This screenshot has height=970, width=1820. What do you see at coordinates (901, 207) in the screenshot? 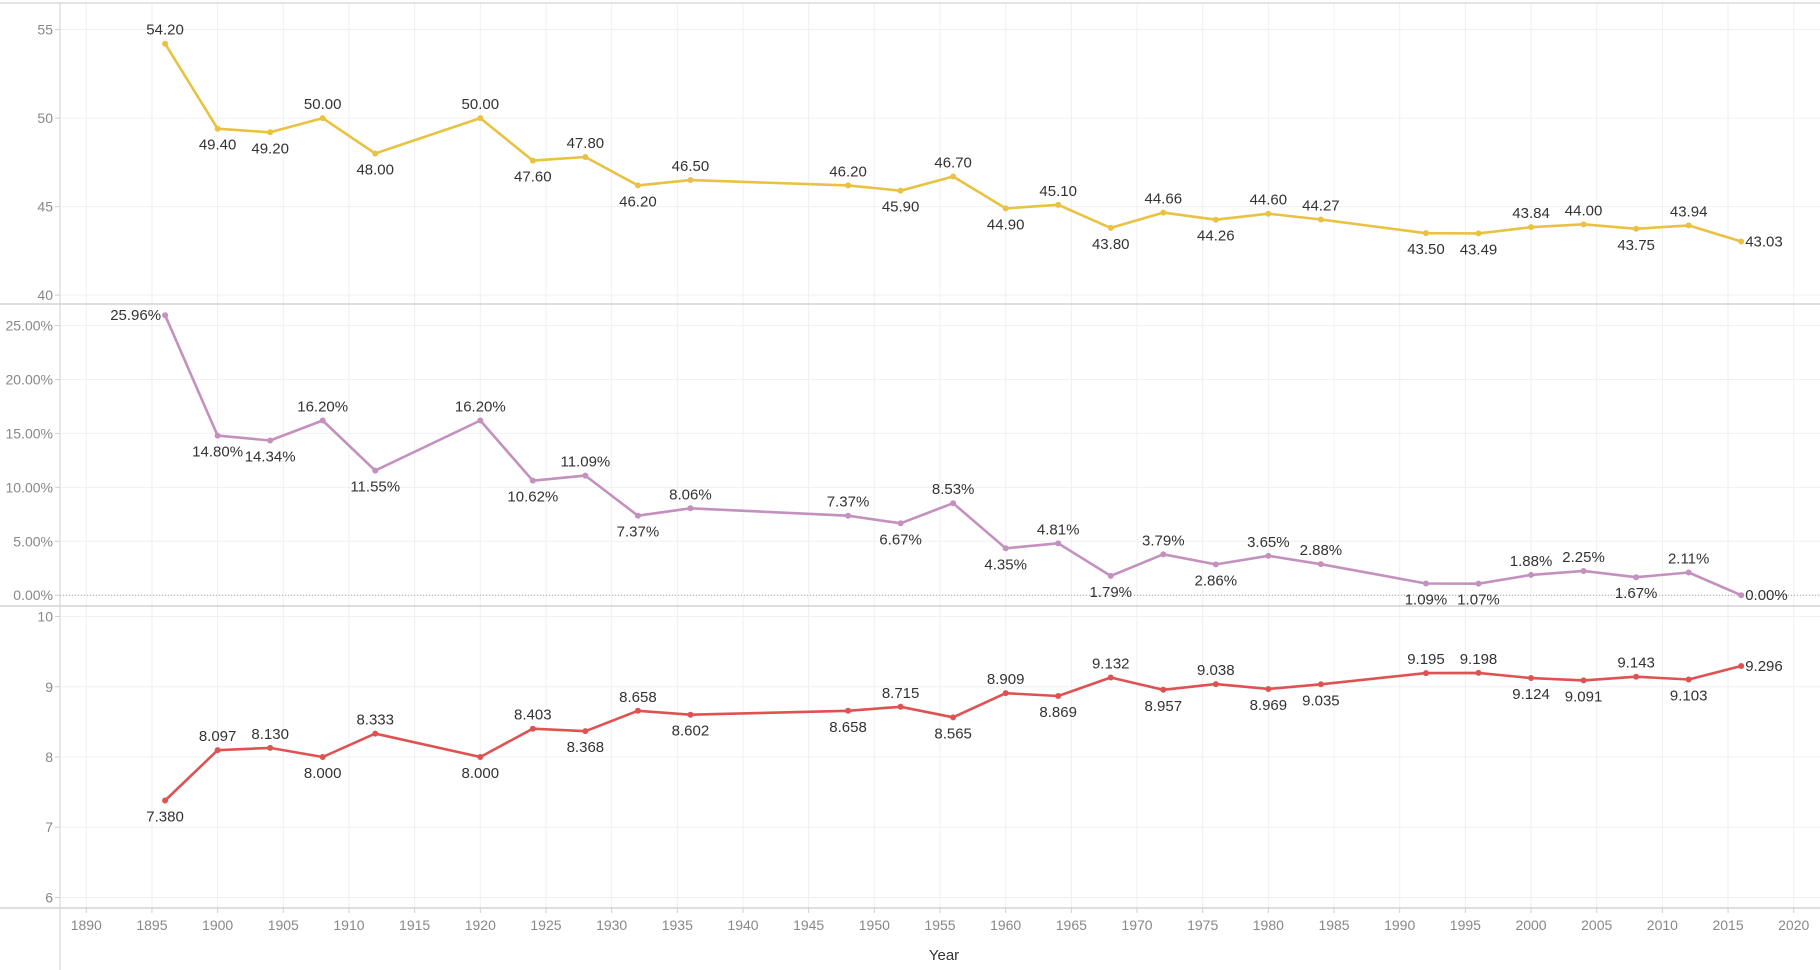
I see `data-label: 45.90` at bounding box center [901, 207].